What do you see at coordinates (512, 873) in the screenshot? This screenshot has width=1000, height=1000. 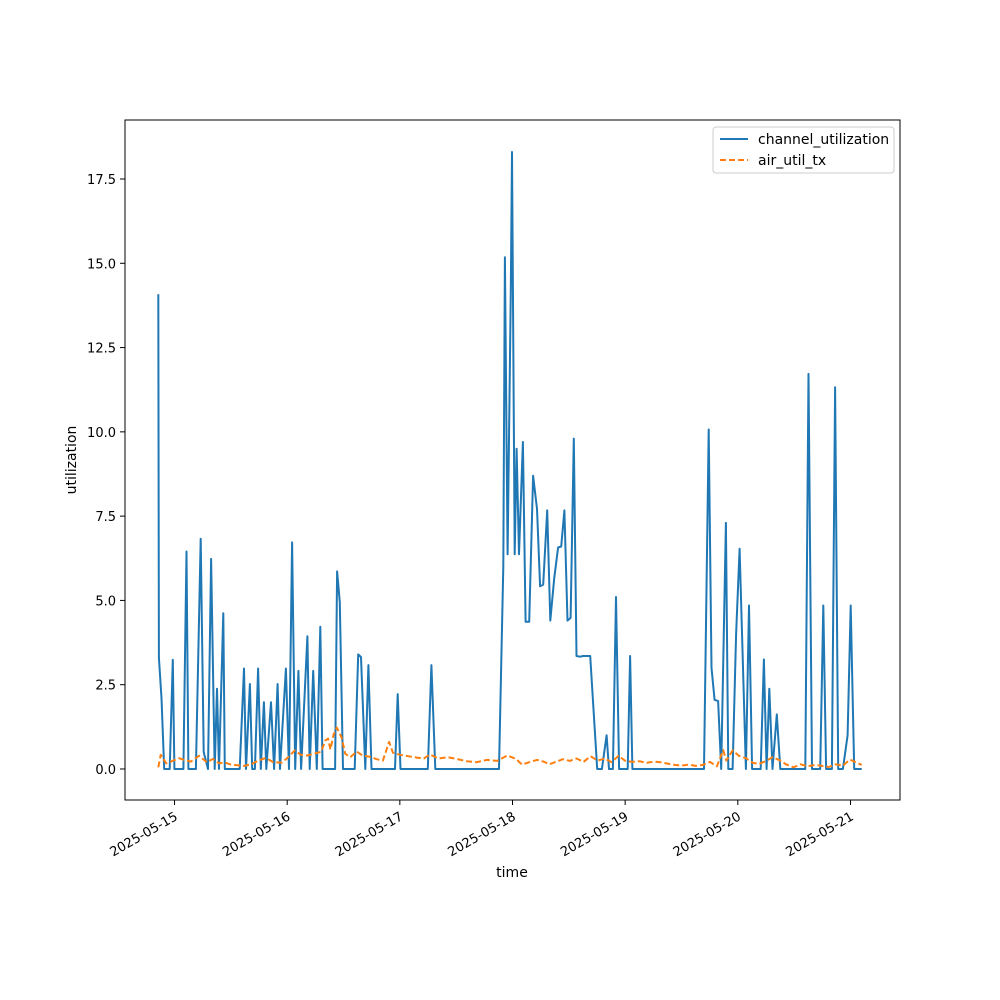 I see `x-axis-label: time` at bounding box center [512, 873].